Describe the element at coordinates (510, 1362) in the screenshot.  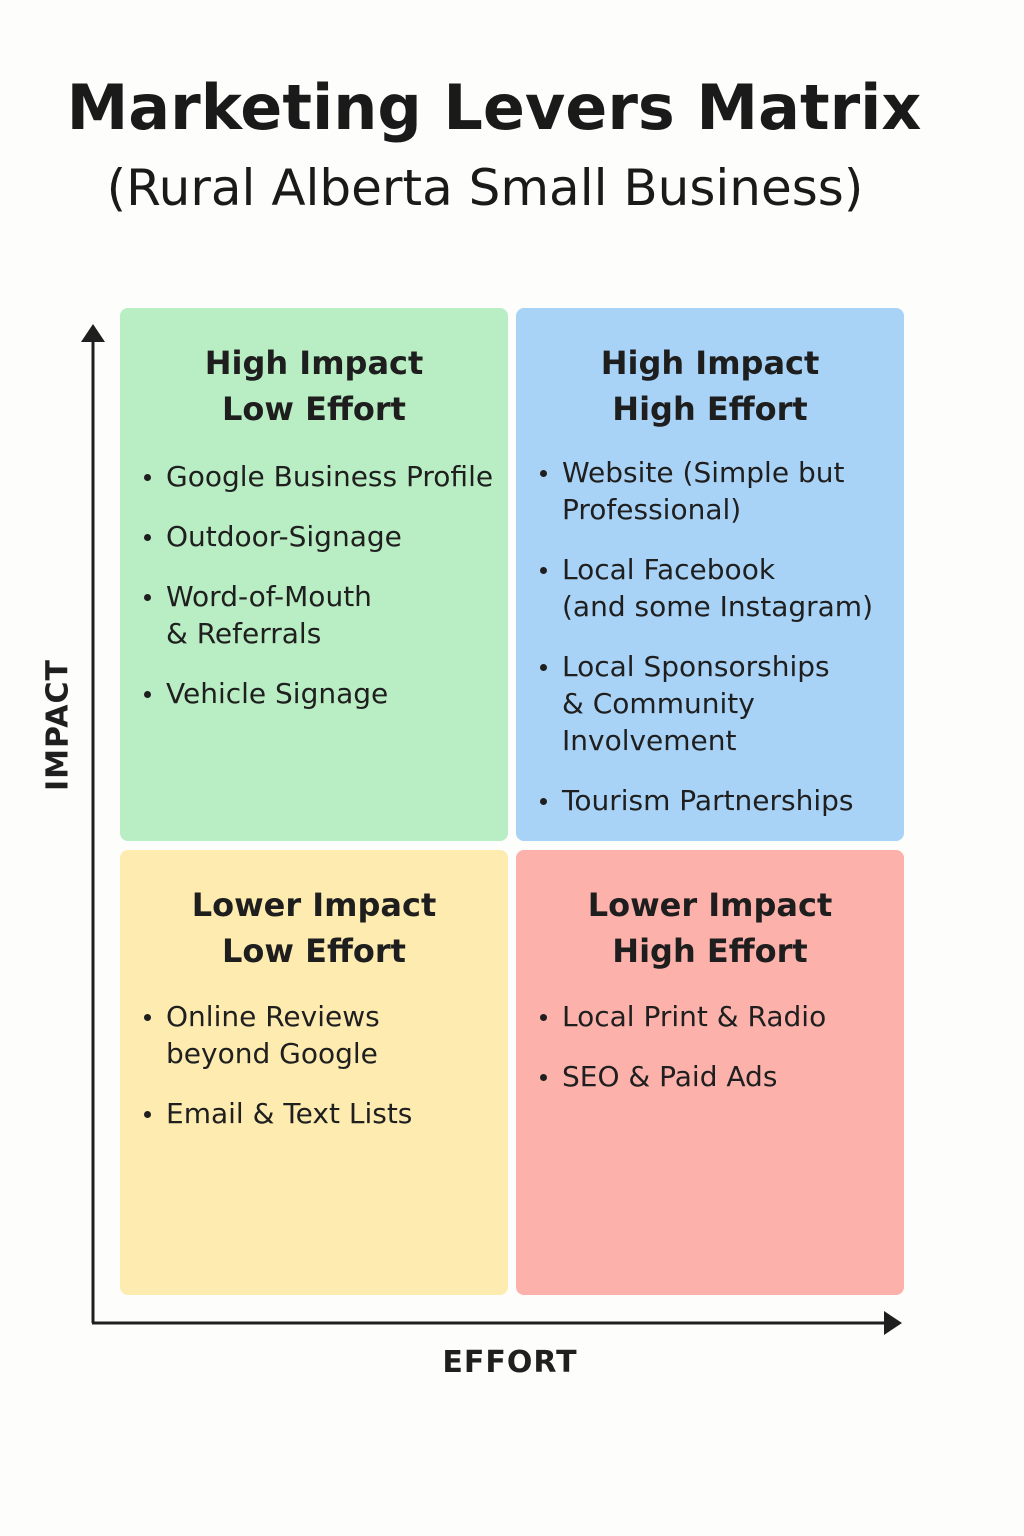
I see `x-axis-label: EFFORT` at that location.